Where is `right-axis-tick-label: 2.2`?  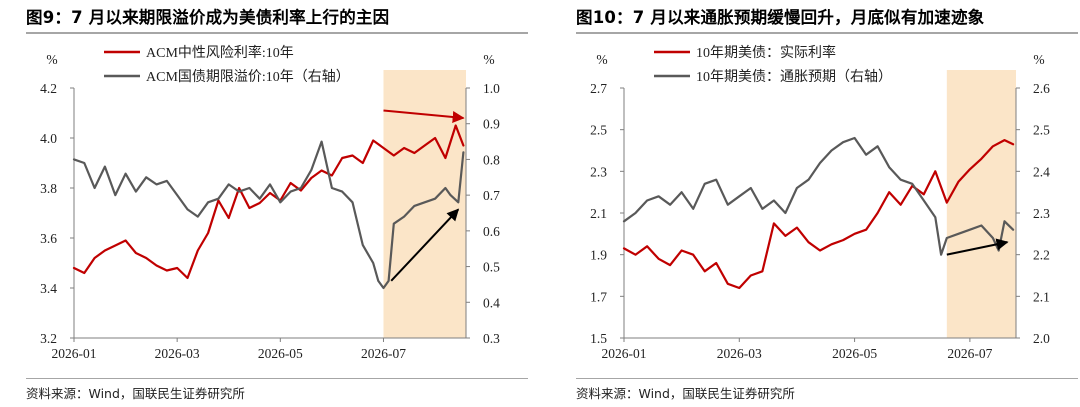 right-axis-tick-label: 2.2 is located at coordinates (1041, 255).